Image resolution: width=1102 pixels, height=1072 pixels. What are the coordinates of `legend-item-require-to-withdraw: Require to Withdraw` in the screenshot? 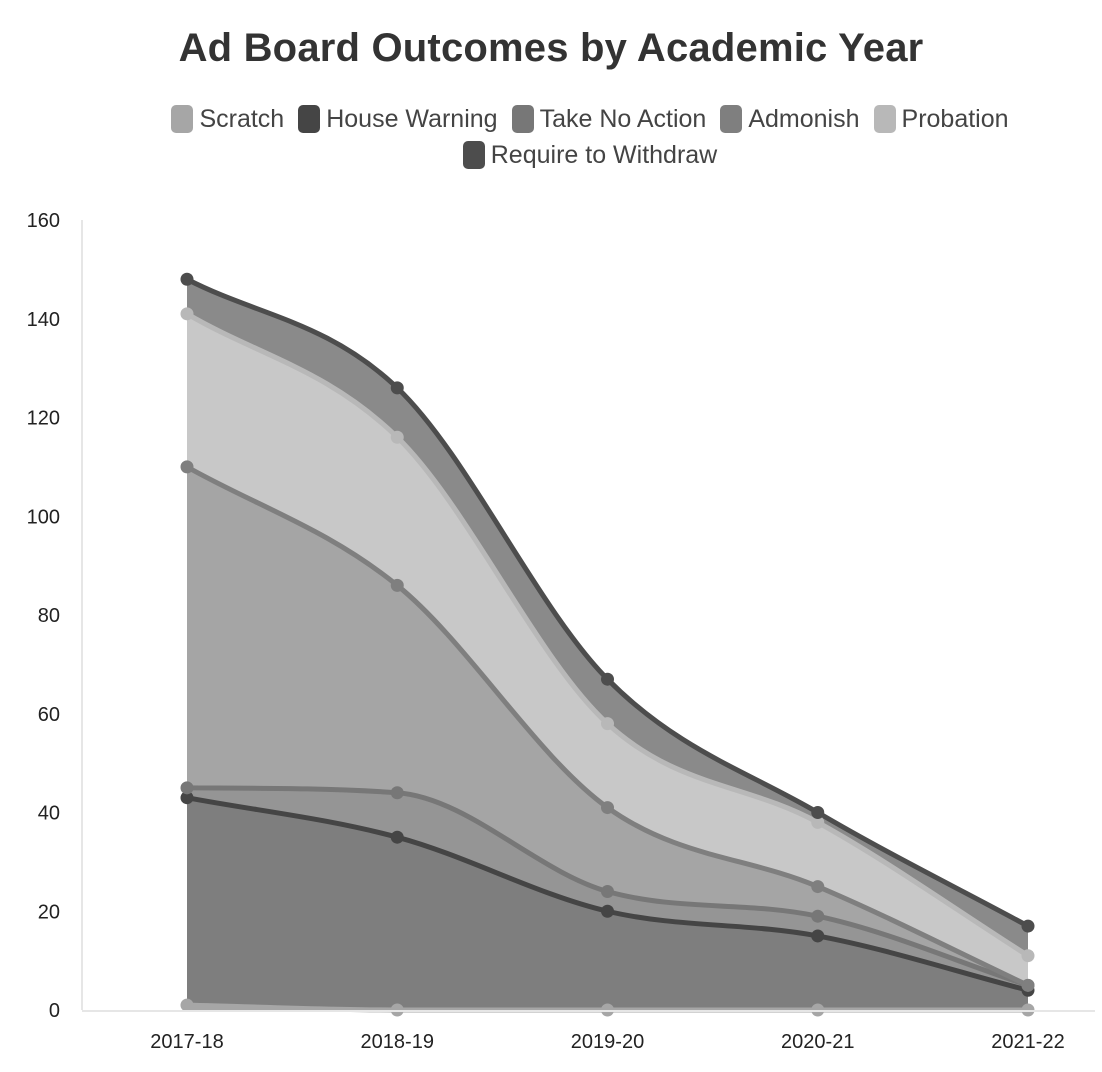 It's located at (590, 154).